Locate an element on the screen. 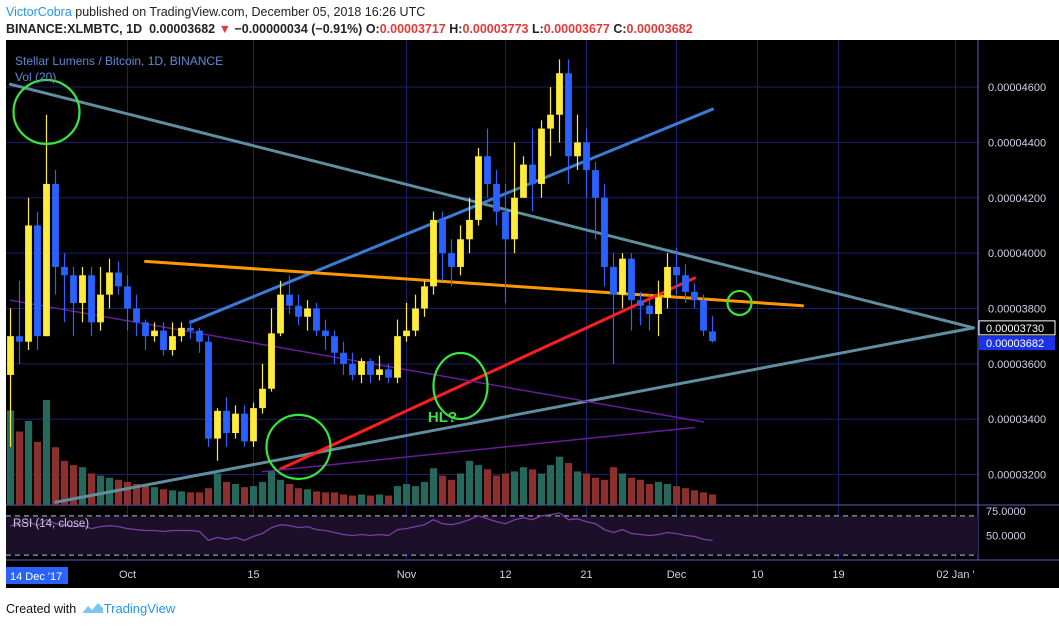 Image resolution: width=1059 pixels, height=627 pixels. open-value: 0.00003717 is located at coordinates (412, 29).